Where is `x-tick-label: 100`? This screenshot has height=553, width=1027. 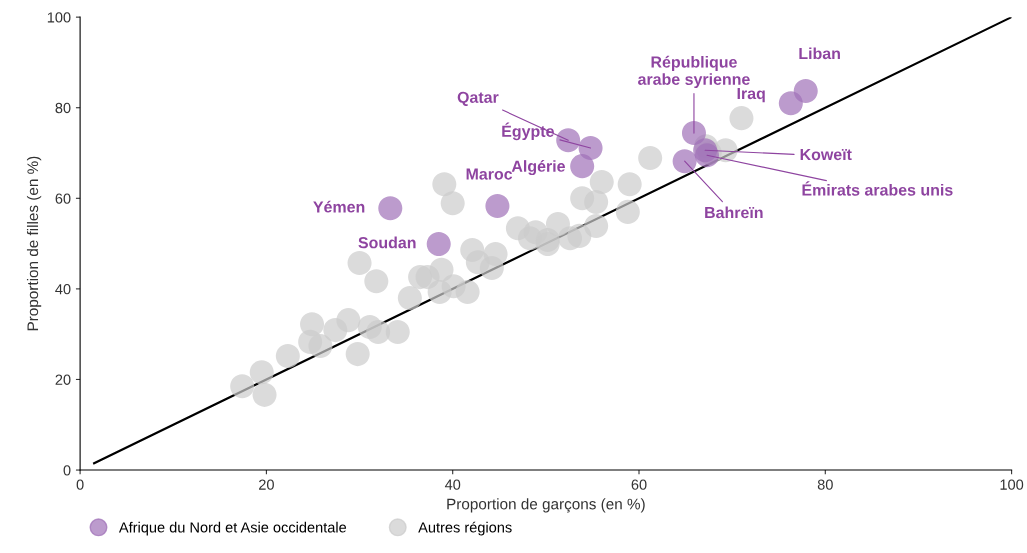 x-tick-label: 100 is located at coordinates (1012, 484).